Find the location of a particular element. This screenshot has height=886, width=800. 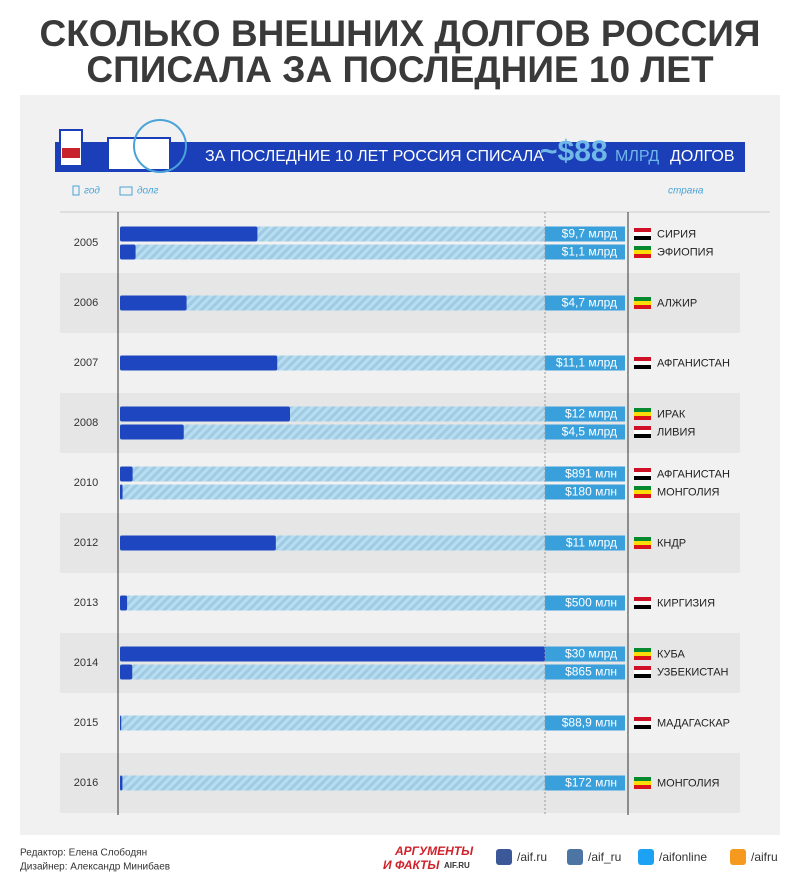

banner-text: ЗА ПОСЛЕДНИЕ 10 ЛЕТ РОССИЯ СПИСАЛА is located at coordinates (374, 156).